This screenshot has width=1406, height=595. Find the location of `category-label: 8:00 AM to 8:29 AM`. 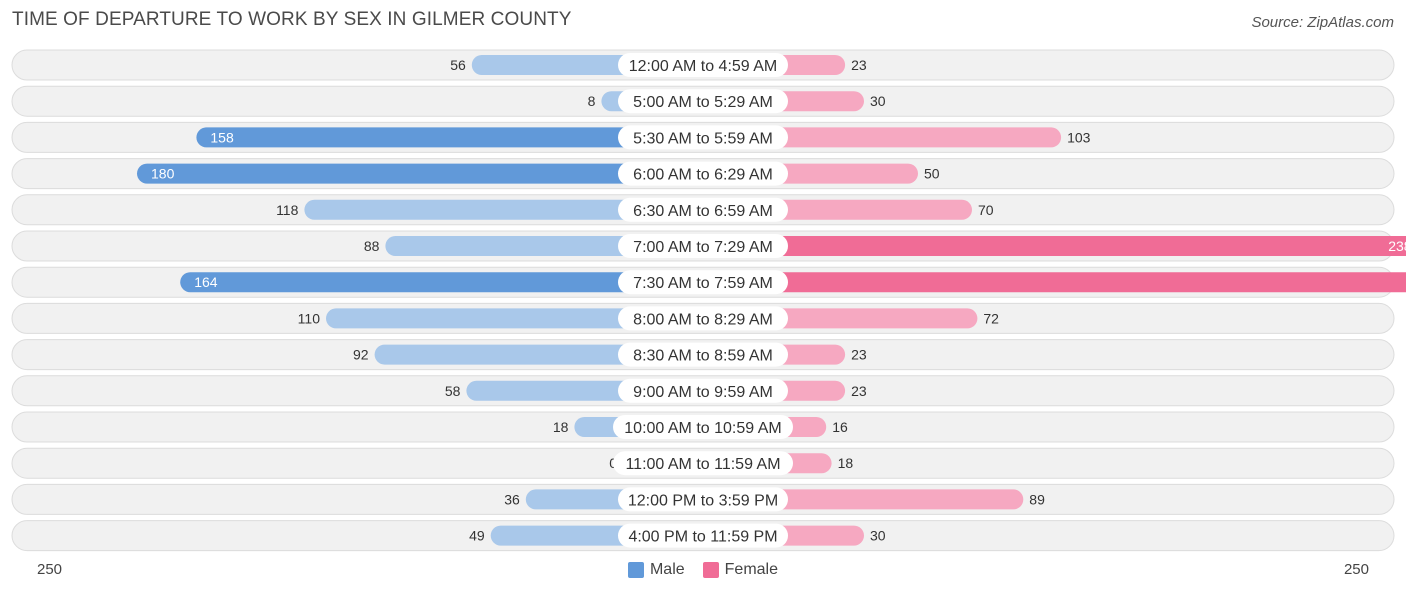

category-label: 8:00 AM to 8:29 AM is located at coordinates (703, 319).